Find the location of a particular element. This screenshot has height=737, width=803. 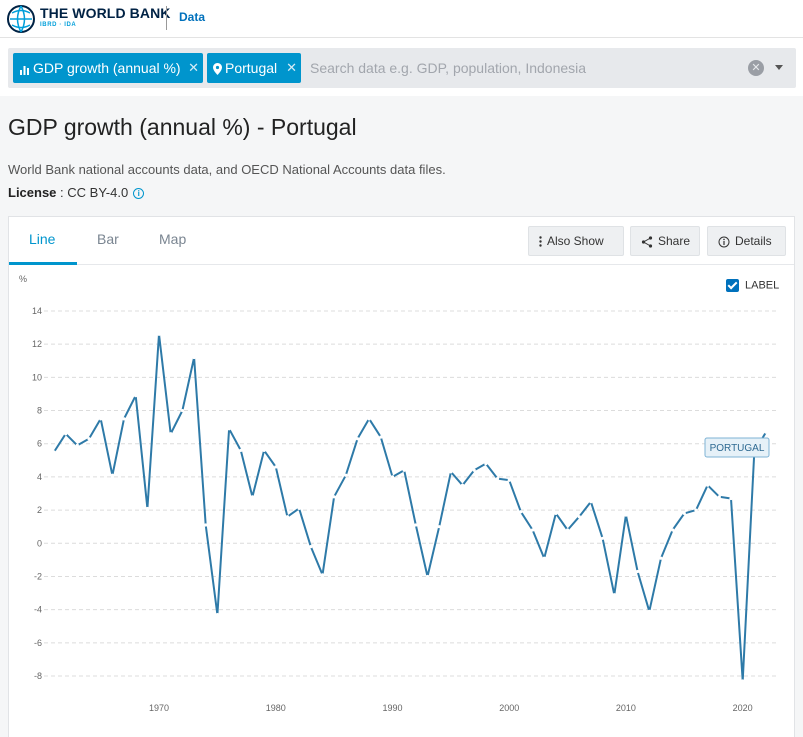

tab-map: Map is located at coordinates (173, 239).